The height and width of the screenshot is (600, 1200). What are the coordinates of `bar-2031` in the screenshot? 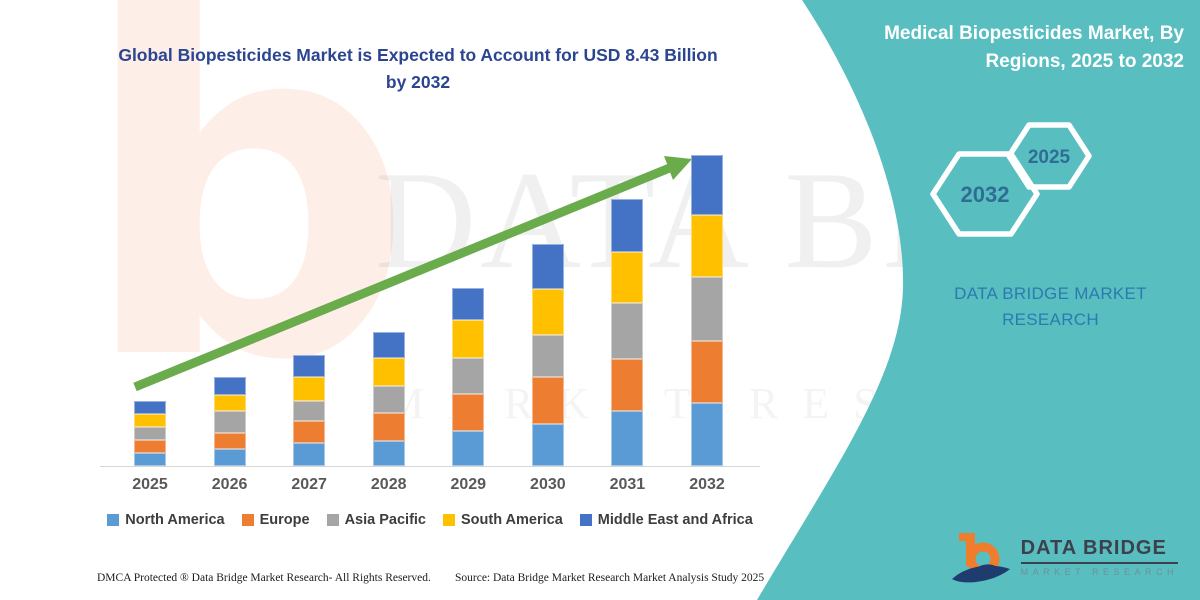 It's located at (627, 332).